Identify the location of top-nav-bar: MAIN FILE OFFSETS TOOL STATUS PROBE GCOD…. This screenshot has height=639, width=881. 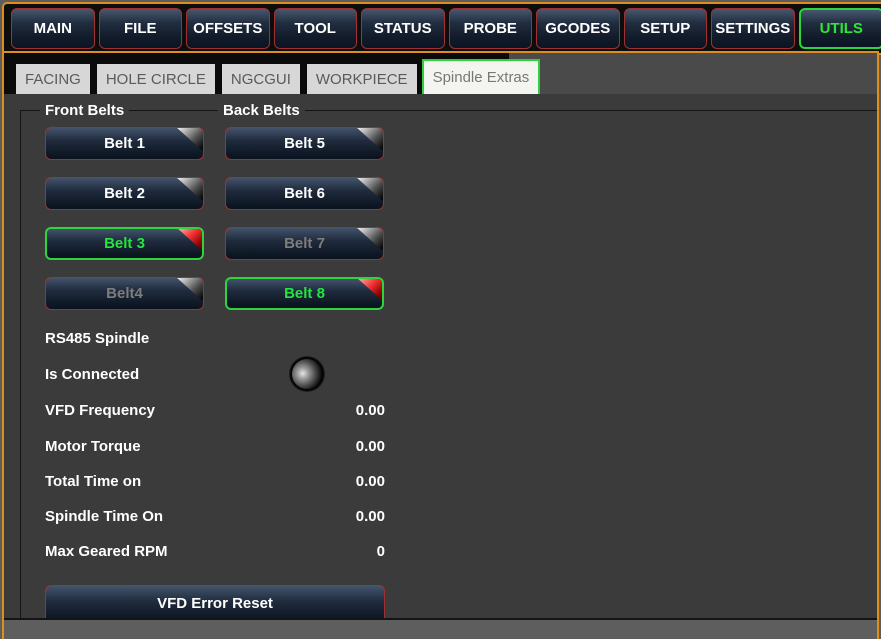
(441, 28).